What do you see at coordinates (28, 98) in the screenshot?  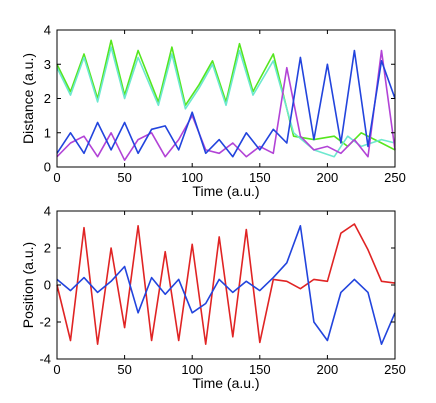 I see `y-axis-label: Distance (a.u.)` at bounding box center [28, 98].